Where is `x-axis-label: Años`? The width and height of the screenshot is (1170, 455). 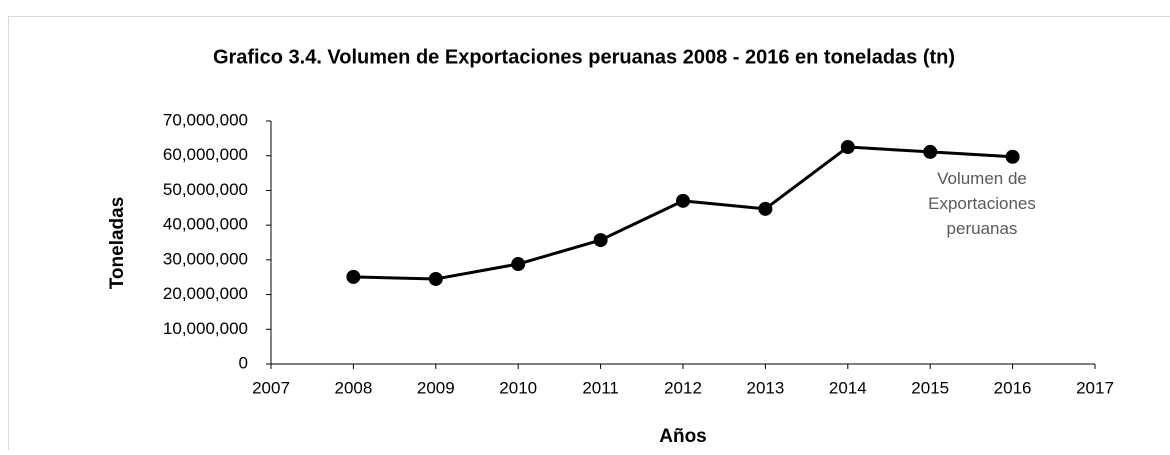 x-axis-label: Años is located at coordinates (683, 436).